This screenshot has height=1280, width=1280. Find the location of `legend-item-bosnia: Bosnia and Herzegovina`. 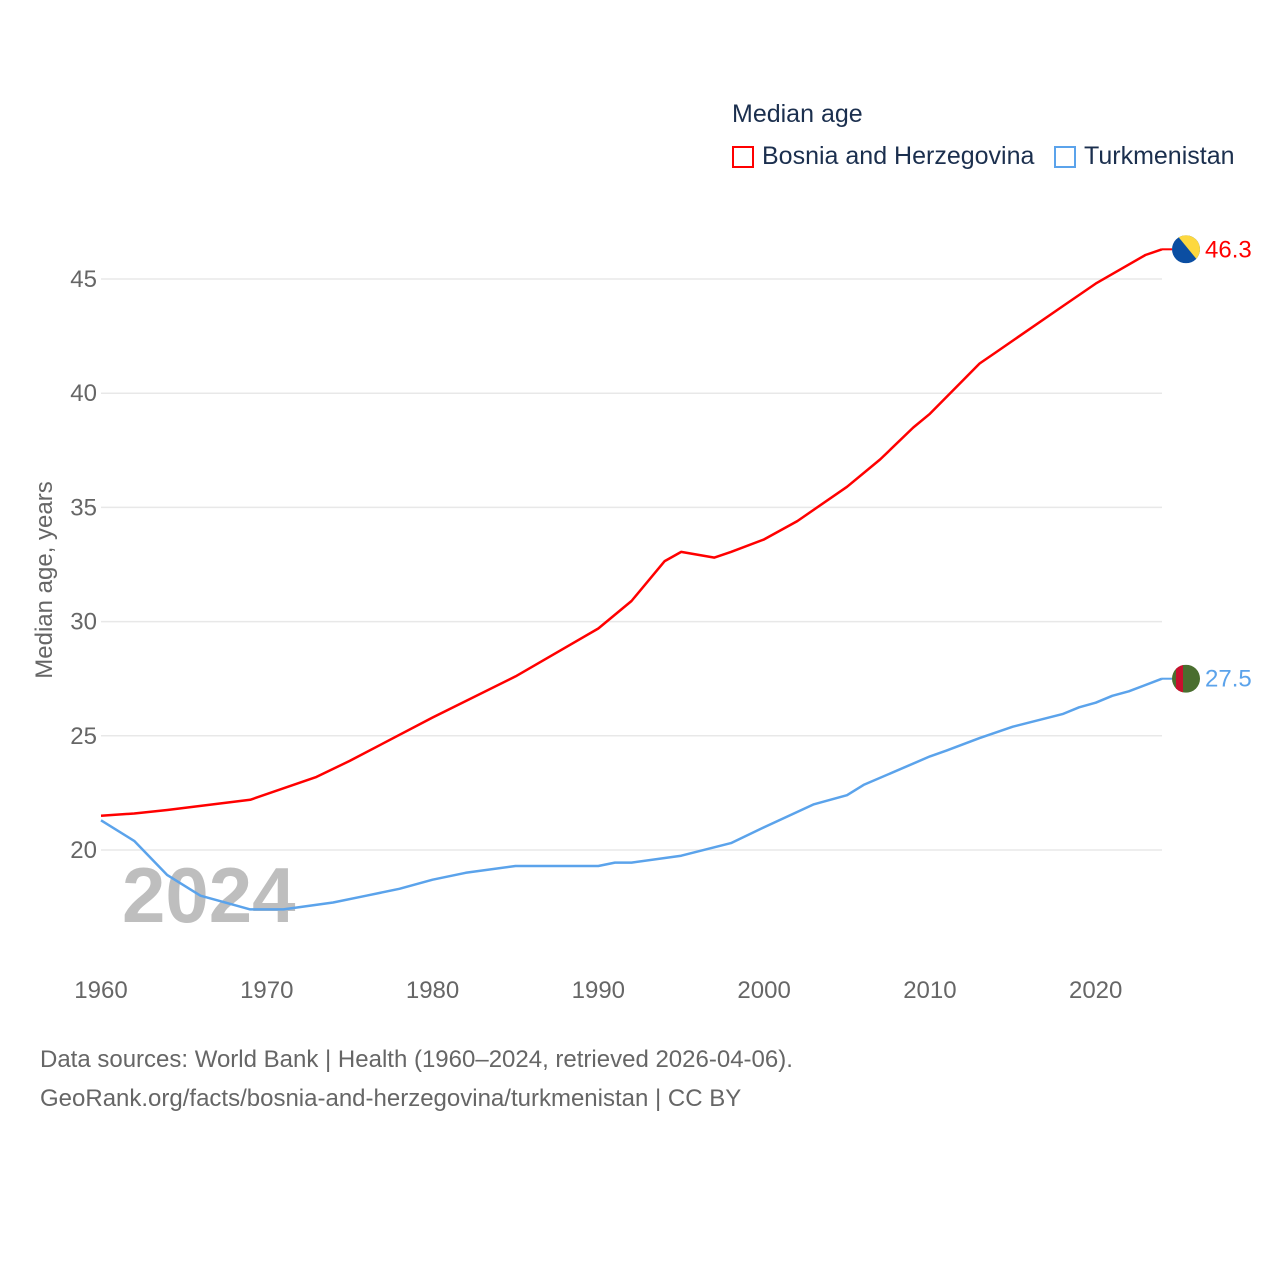

legend-item-bosnia: Bosnia and Herzegovina is located at coordinates (883, 156).